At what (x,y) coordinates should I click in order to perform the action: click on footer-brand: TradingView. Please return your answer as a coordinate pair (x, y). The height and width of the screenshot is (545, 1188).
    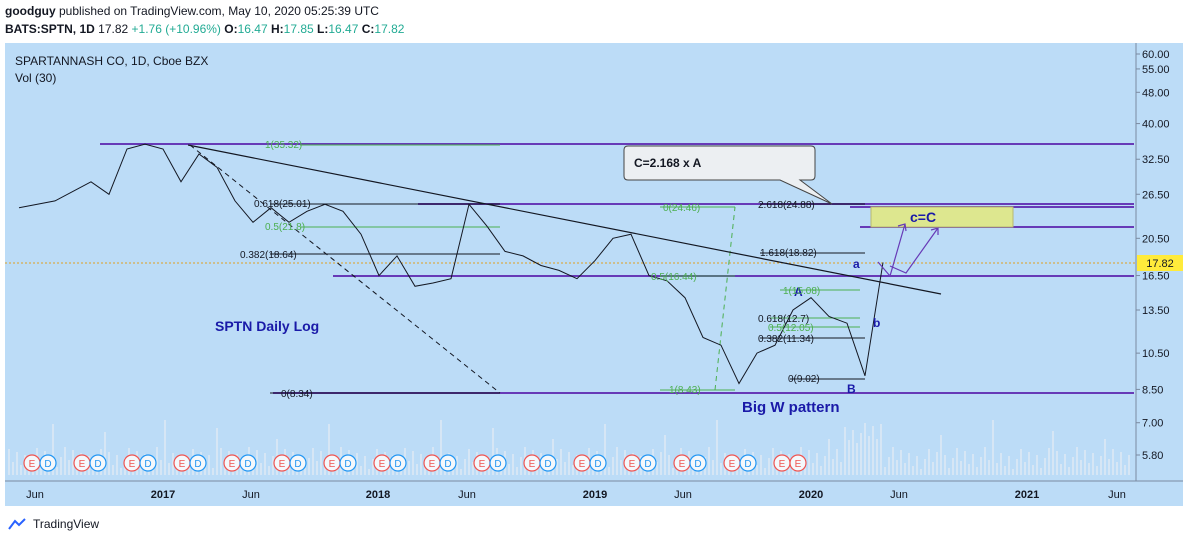
    Looking at the image, I should click on (66, 524).